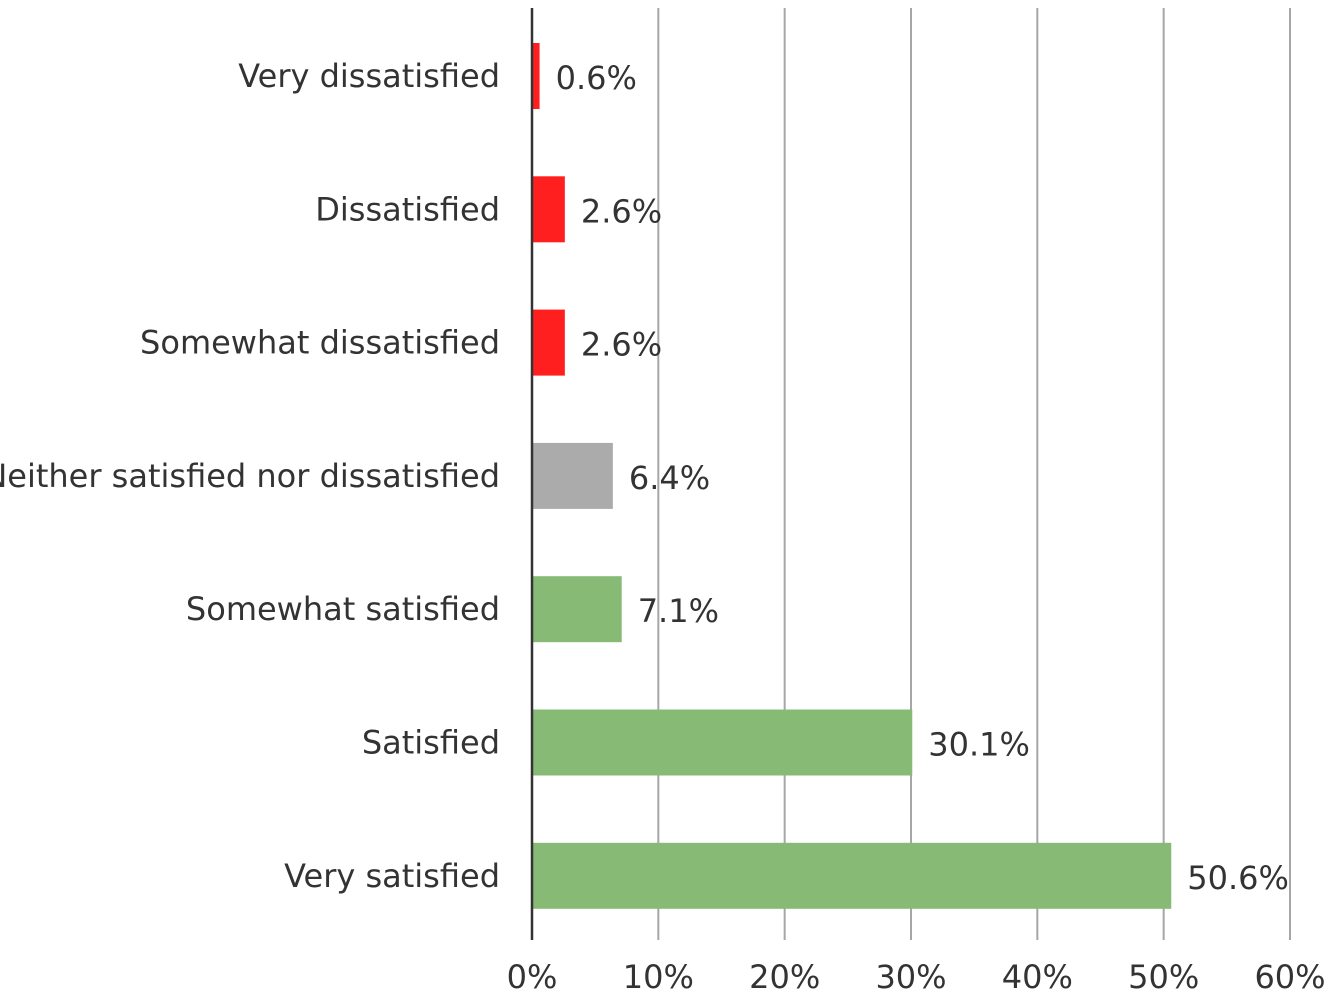 The image size is (1329, 1005). Describe the element at coordinates (392, 876) in the screenshot. I see `category-label: Very satisfied` at that location.